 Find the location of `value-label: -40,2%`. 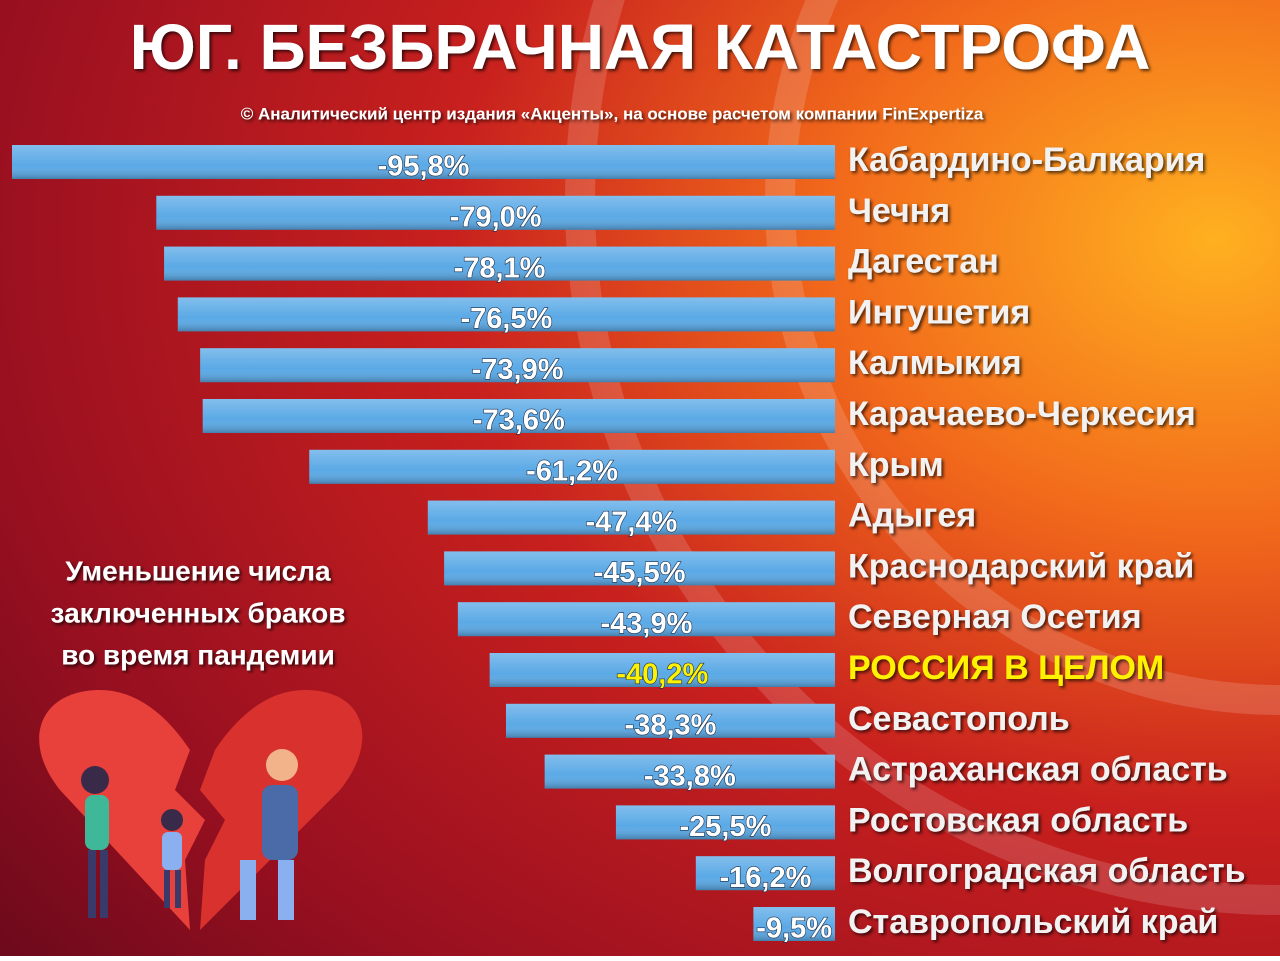

value-label: -40,2% is located at coordinates (662, 675).